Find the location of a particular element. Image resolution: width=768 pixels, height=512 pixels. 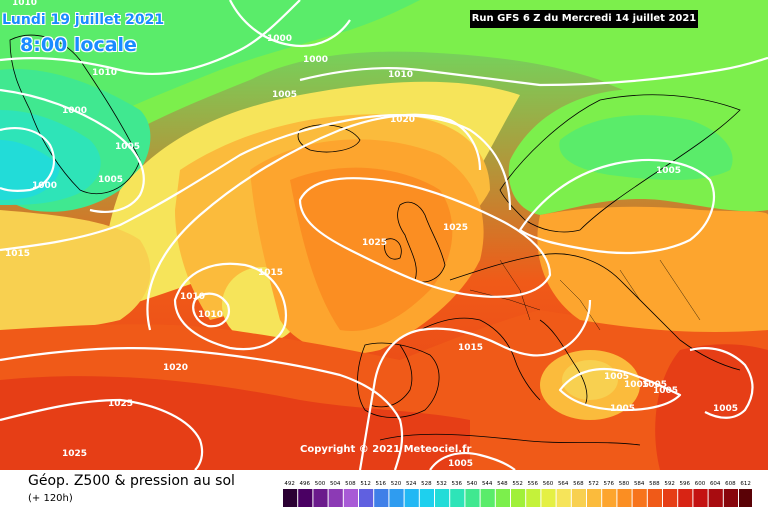

isobar-1010-low is located at coordinates (211, 310).